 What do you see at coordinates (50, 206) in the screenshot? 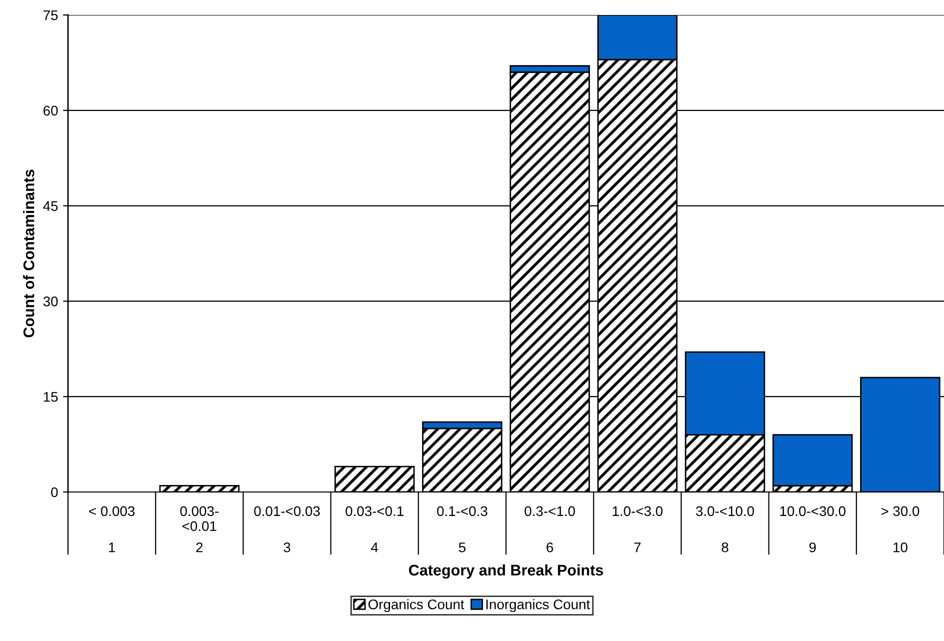
I see `y-tick-label: 45` at bounding box center [50, 206].